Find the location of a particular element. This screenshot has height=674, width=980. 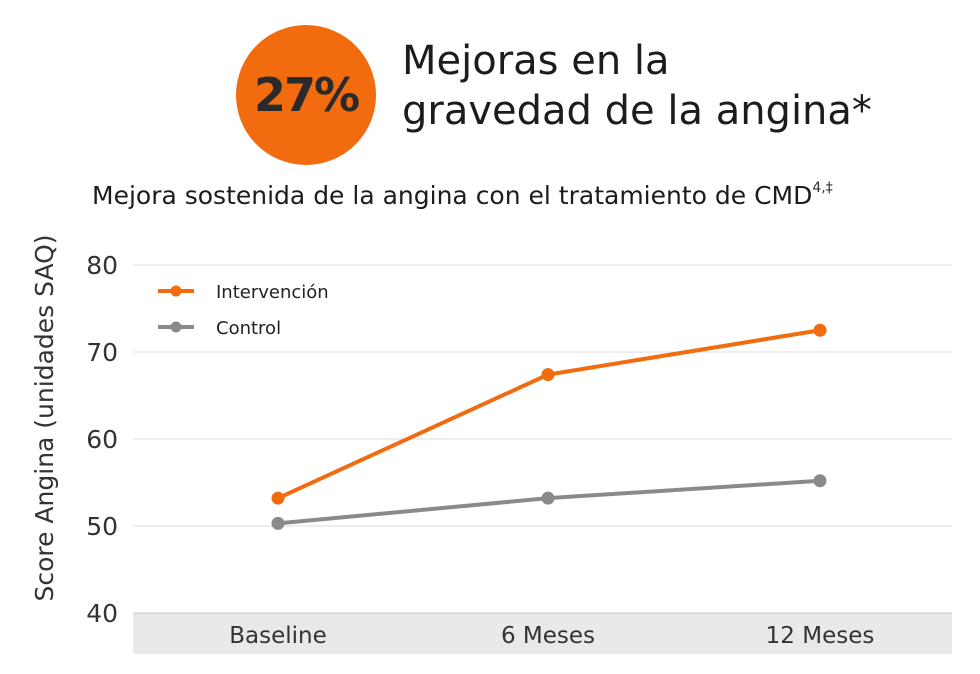

headline-line-2: gravedad de la angina* is located at coordinates (637, 111).